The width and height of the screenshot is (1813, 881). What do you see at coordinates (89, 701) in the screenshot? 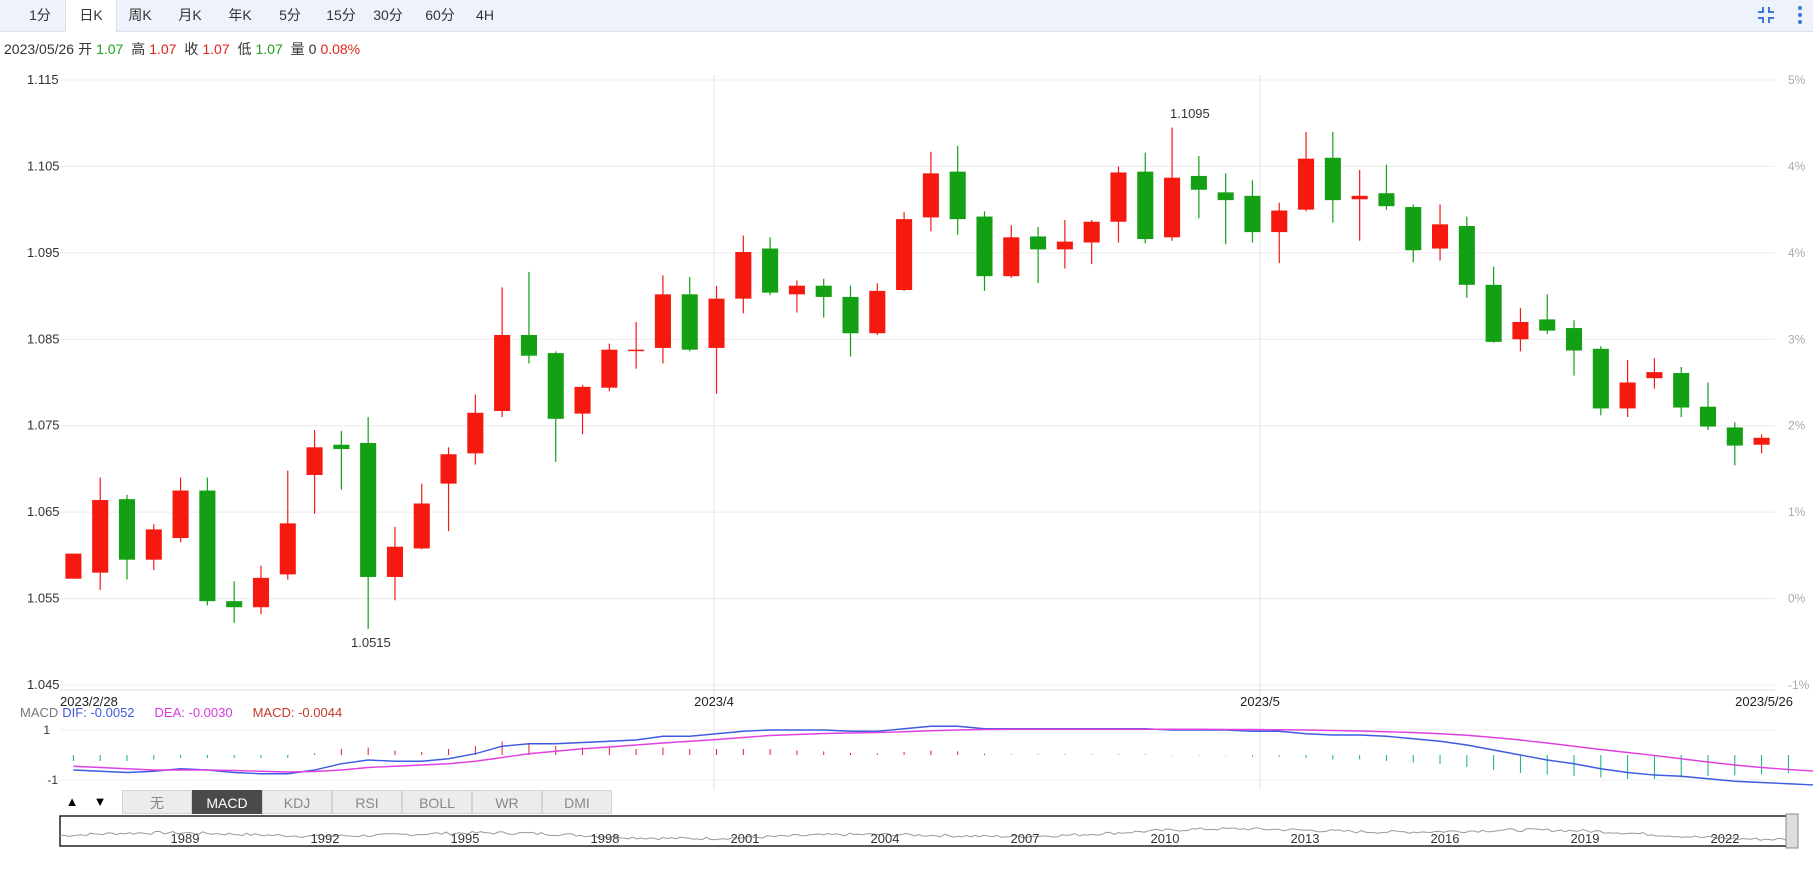
I see `x-tick-label: 2023/2/28` at bounding box center [89, 701].